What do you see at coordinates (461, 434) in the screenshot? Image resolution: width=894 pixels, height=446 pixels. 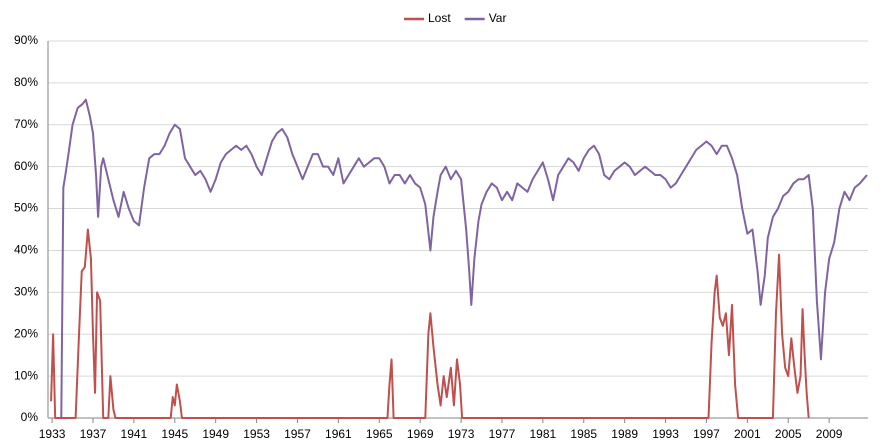 I see `x-tick-label: 1973` at bounding box center [461, 434].